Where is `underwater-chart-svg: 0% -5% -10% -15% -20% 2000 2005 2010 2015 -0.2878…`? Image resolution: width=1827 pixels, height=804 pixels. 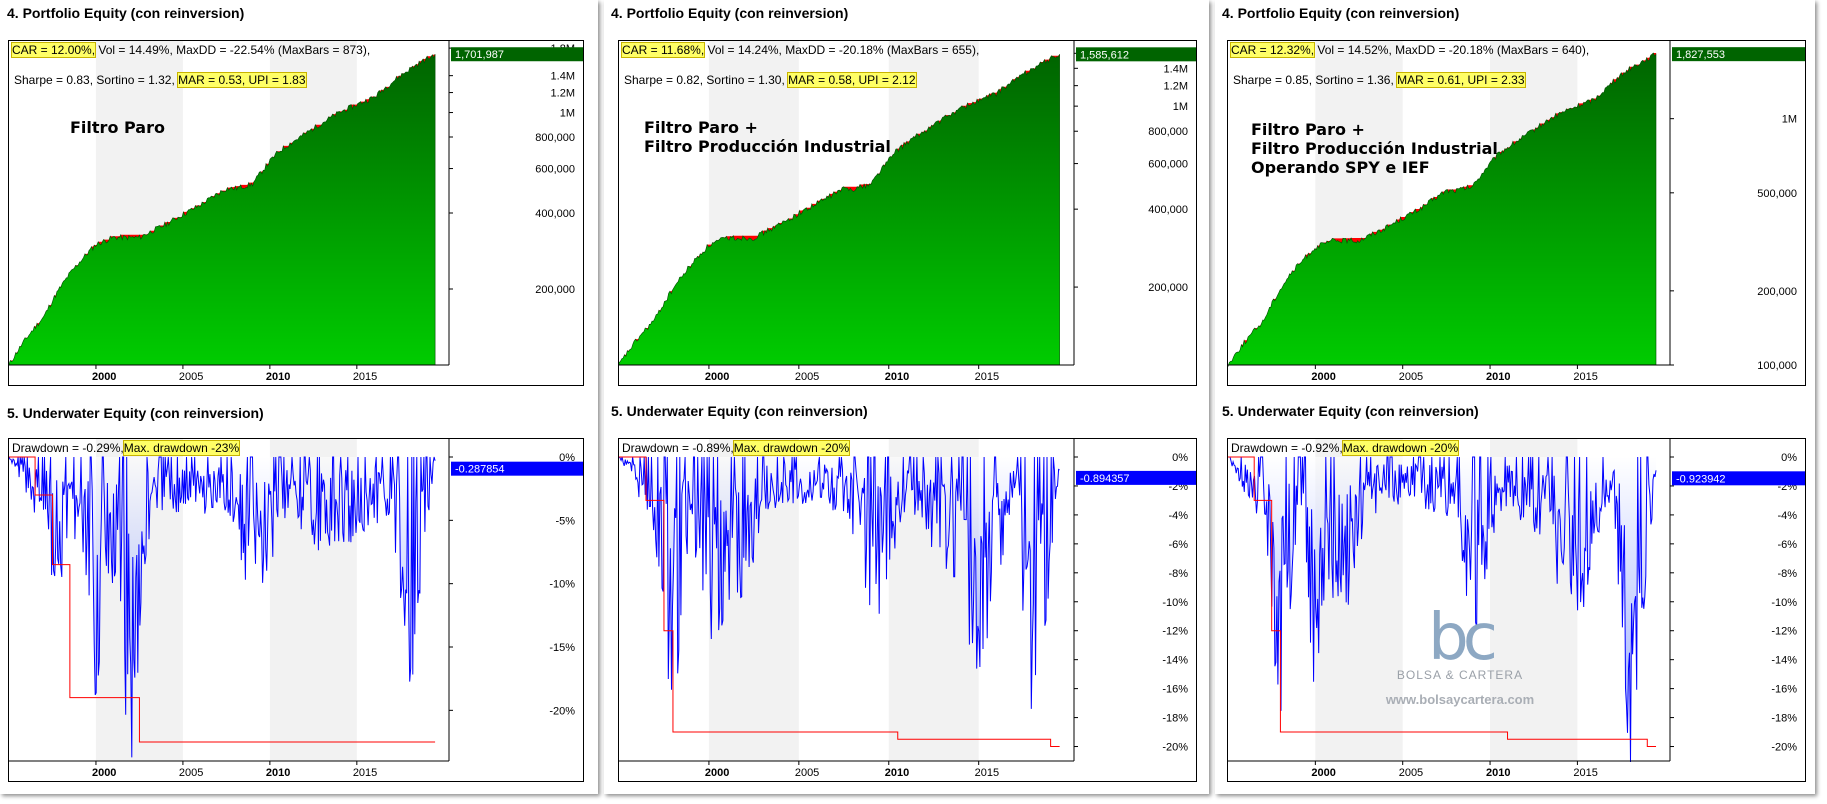 underwater-chart-svg: 0% -5% -10% -15% -20% 2000 2005 2010 2015 -0.2878… is located at coordinates (296, 609).